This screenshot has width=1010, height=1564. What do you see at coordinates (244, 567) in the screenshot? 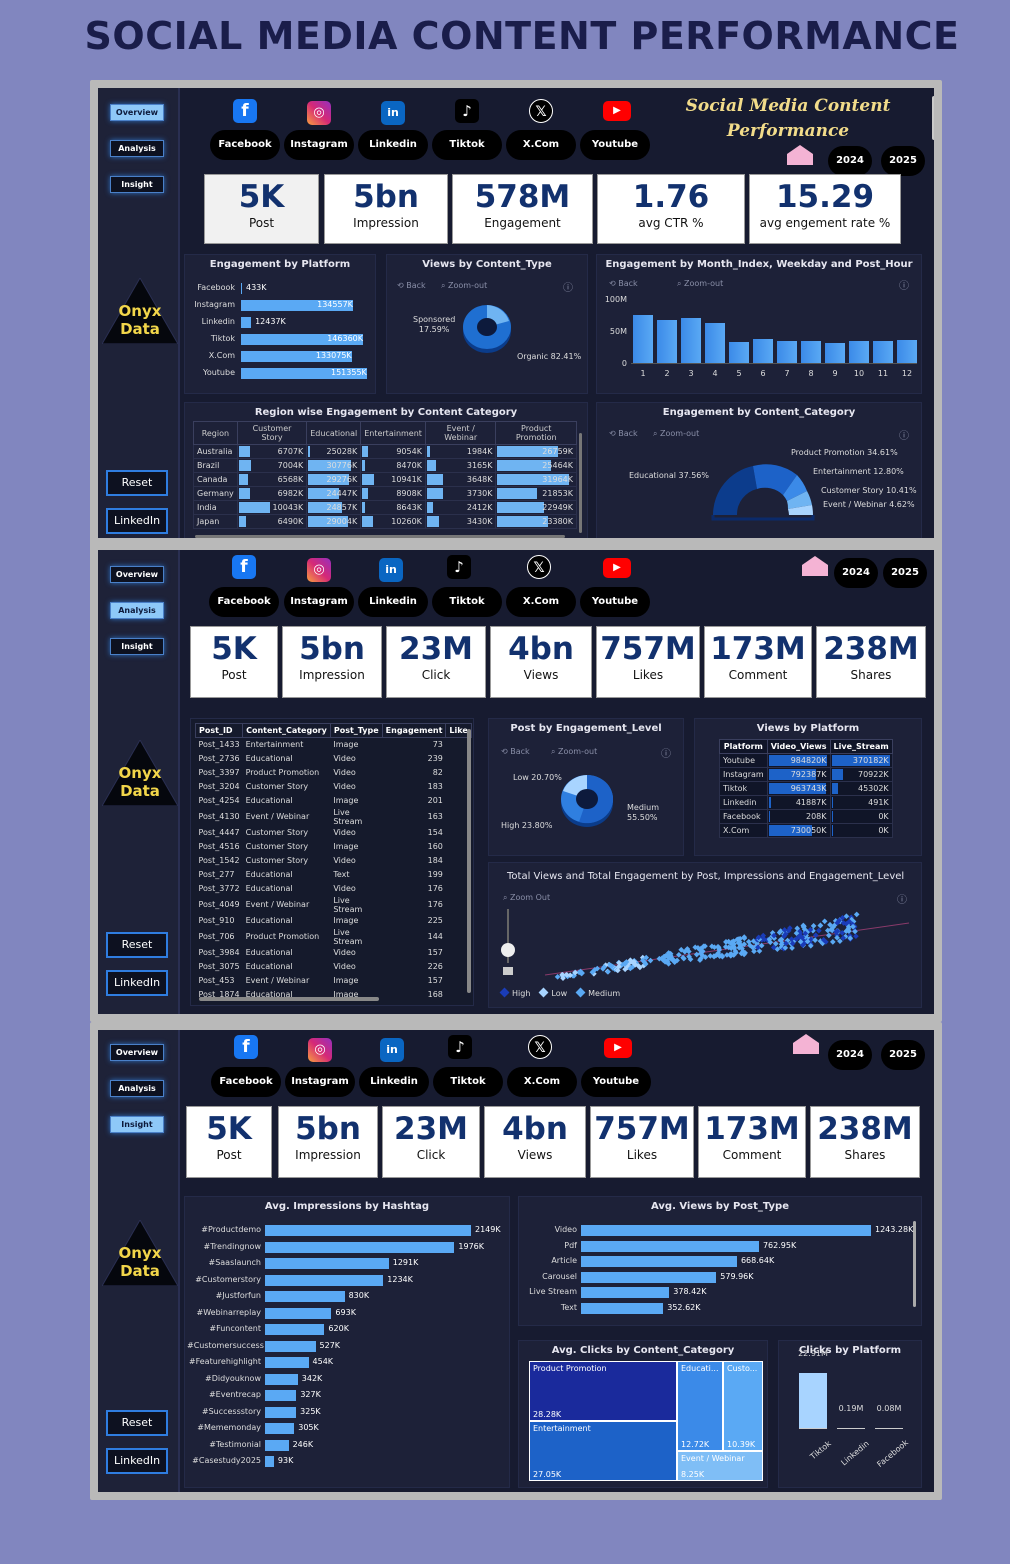
I see `facebook-icon: f` at bounding box center [244, 567].